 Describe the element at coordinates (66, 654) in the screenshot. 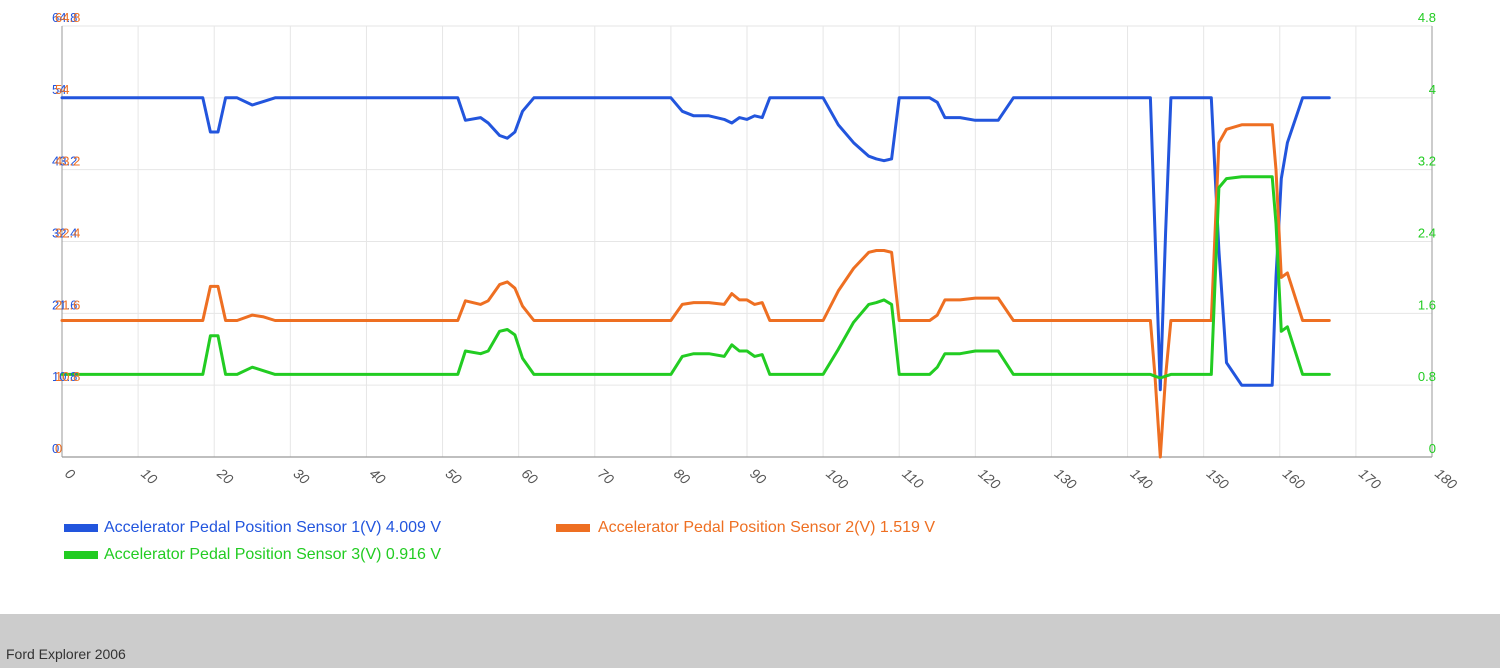

I see `vehicle-label: Ford Explorer 2006` at that location.